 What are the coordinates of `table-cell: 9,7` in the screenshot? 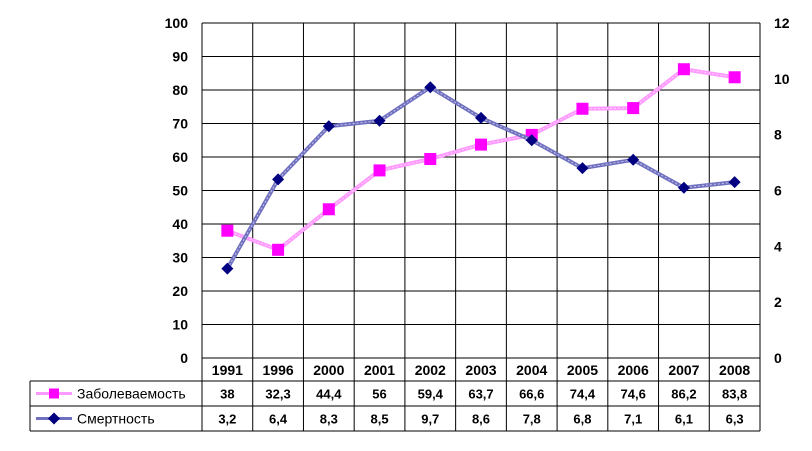 It's located at (430, 419).